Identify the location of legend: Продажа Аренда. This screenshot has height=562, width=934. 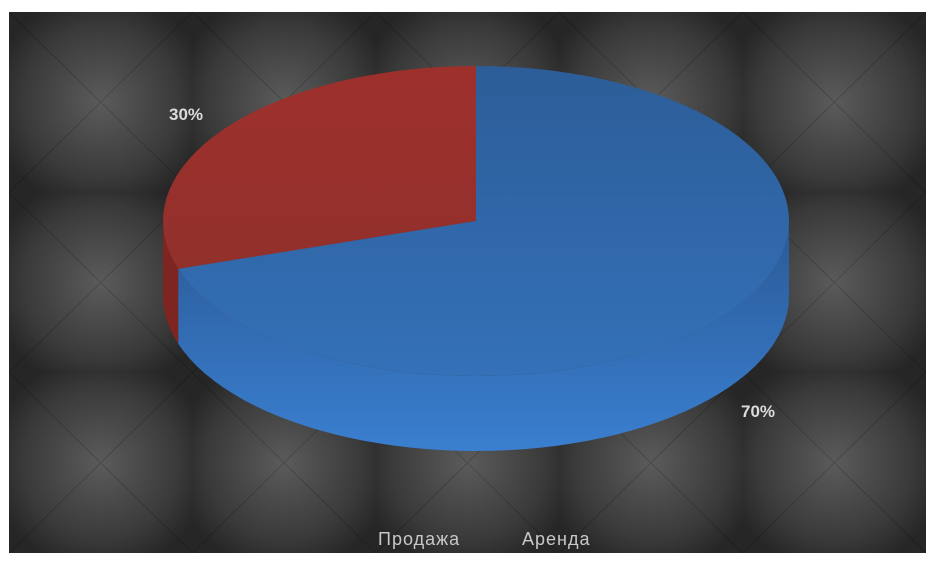
(484, 539).